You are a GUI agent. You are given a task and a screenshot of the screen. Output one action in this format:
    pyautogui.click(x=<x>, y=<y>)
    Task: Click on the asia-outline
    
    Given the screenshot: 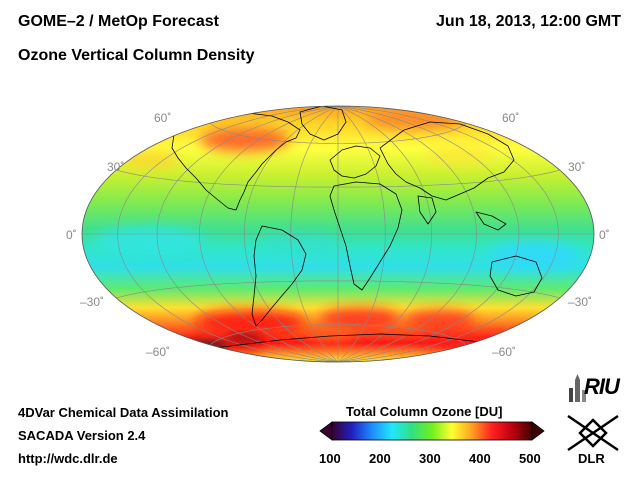 What is the action you would take?
    pyautogui.click(x=447, y=161)
    